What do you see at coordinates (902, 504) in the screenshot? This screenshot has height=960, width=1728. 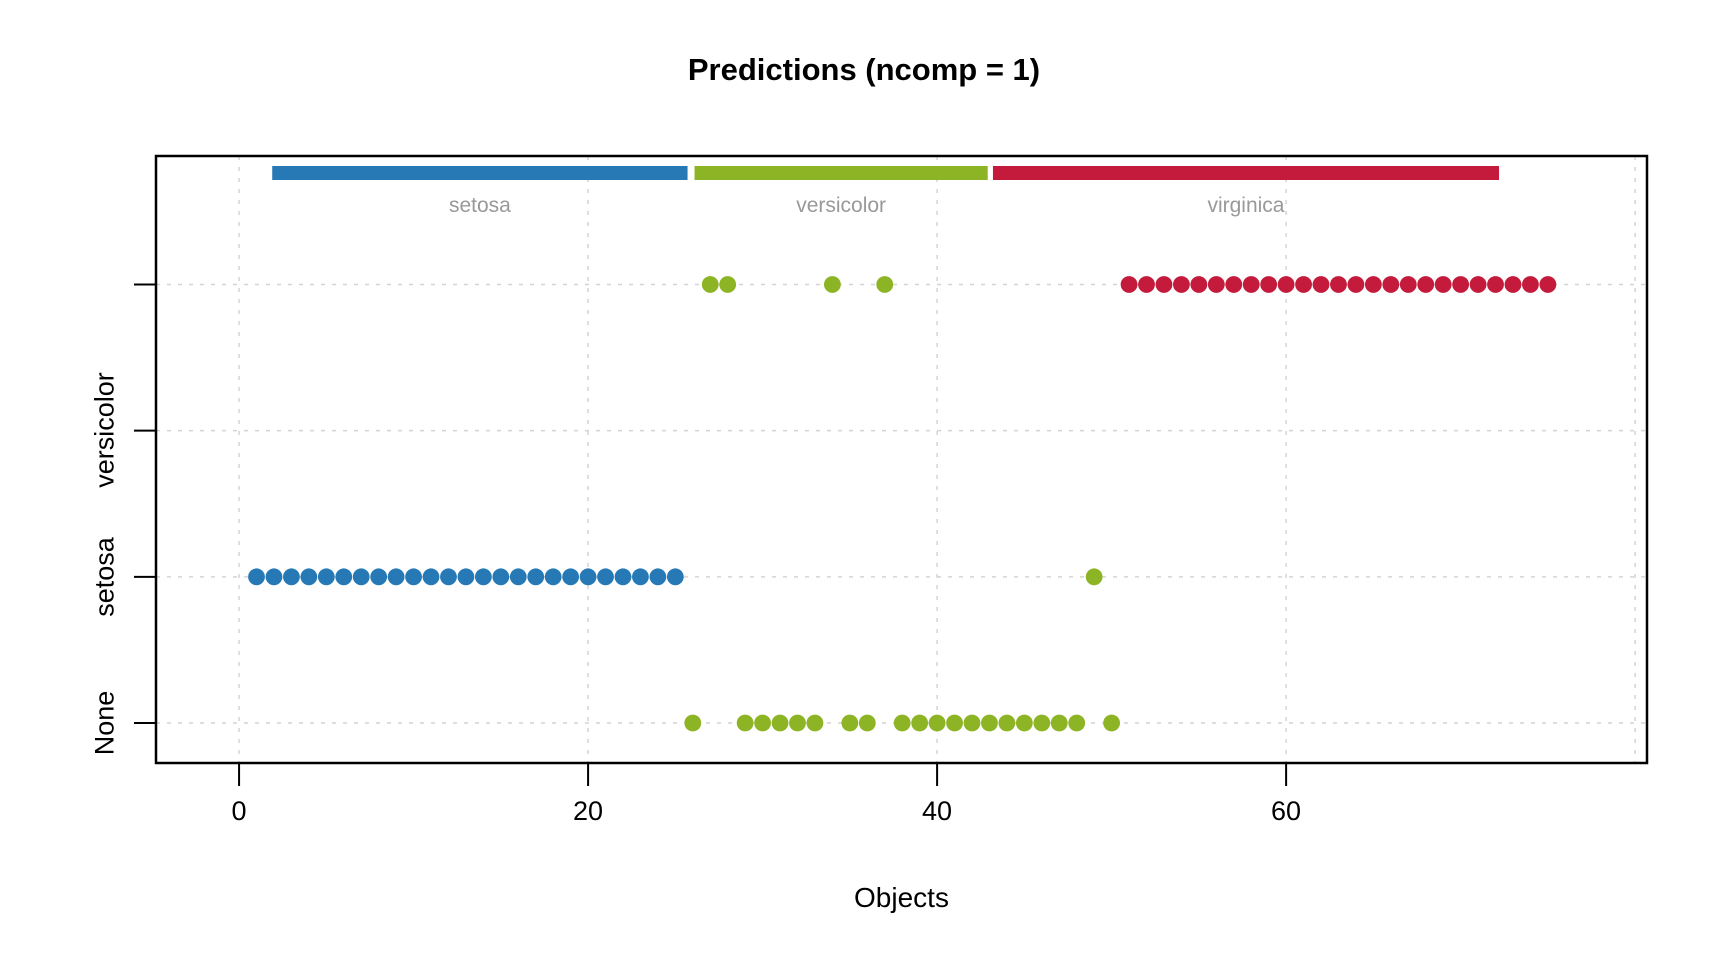 I see `series-versicolor` at bounding box center [902, 504].